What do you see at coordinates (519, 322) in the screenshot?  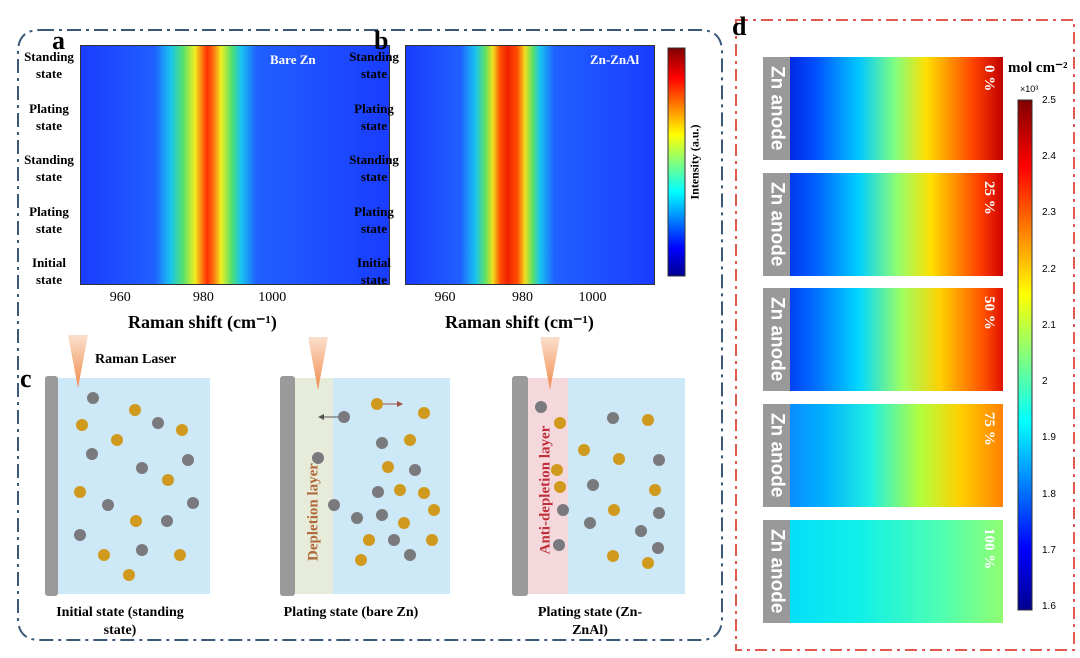 I see `x-axis-title: Raman shift (cm⁻¹)` at bounding box center [519, 322].